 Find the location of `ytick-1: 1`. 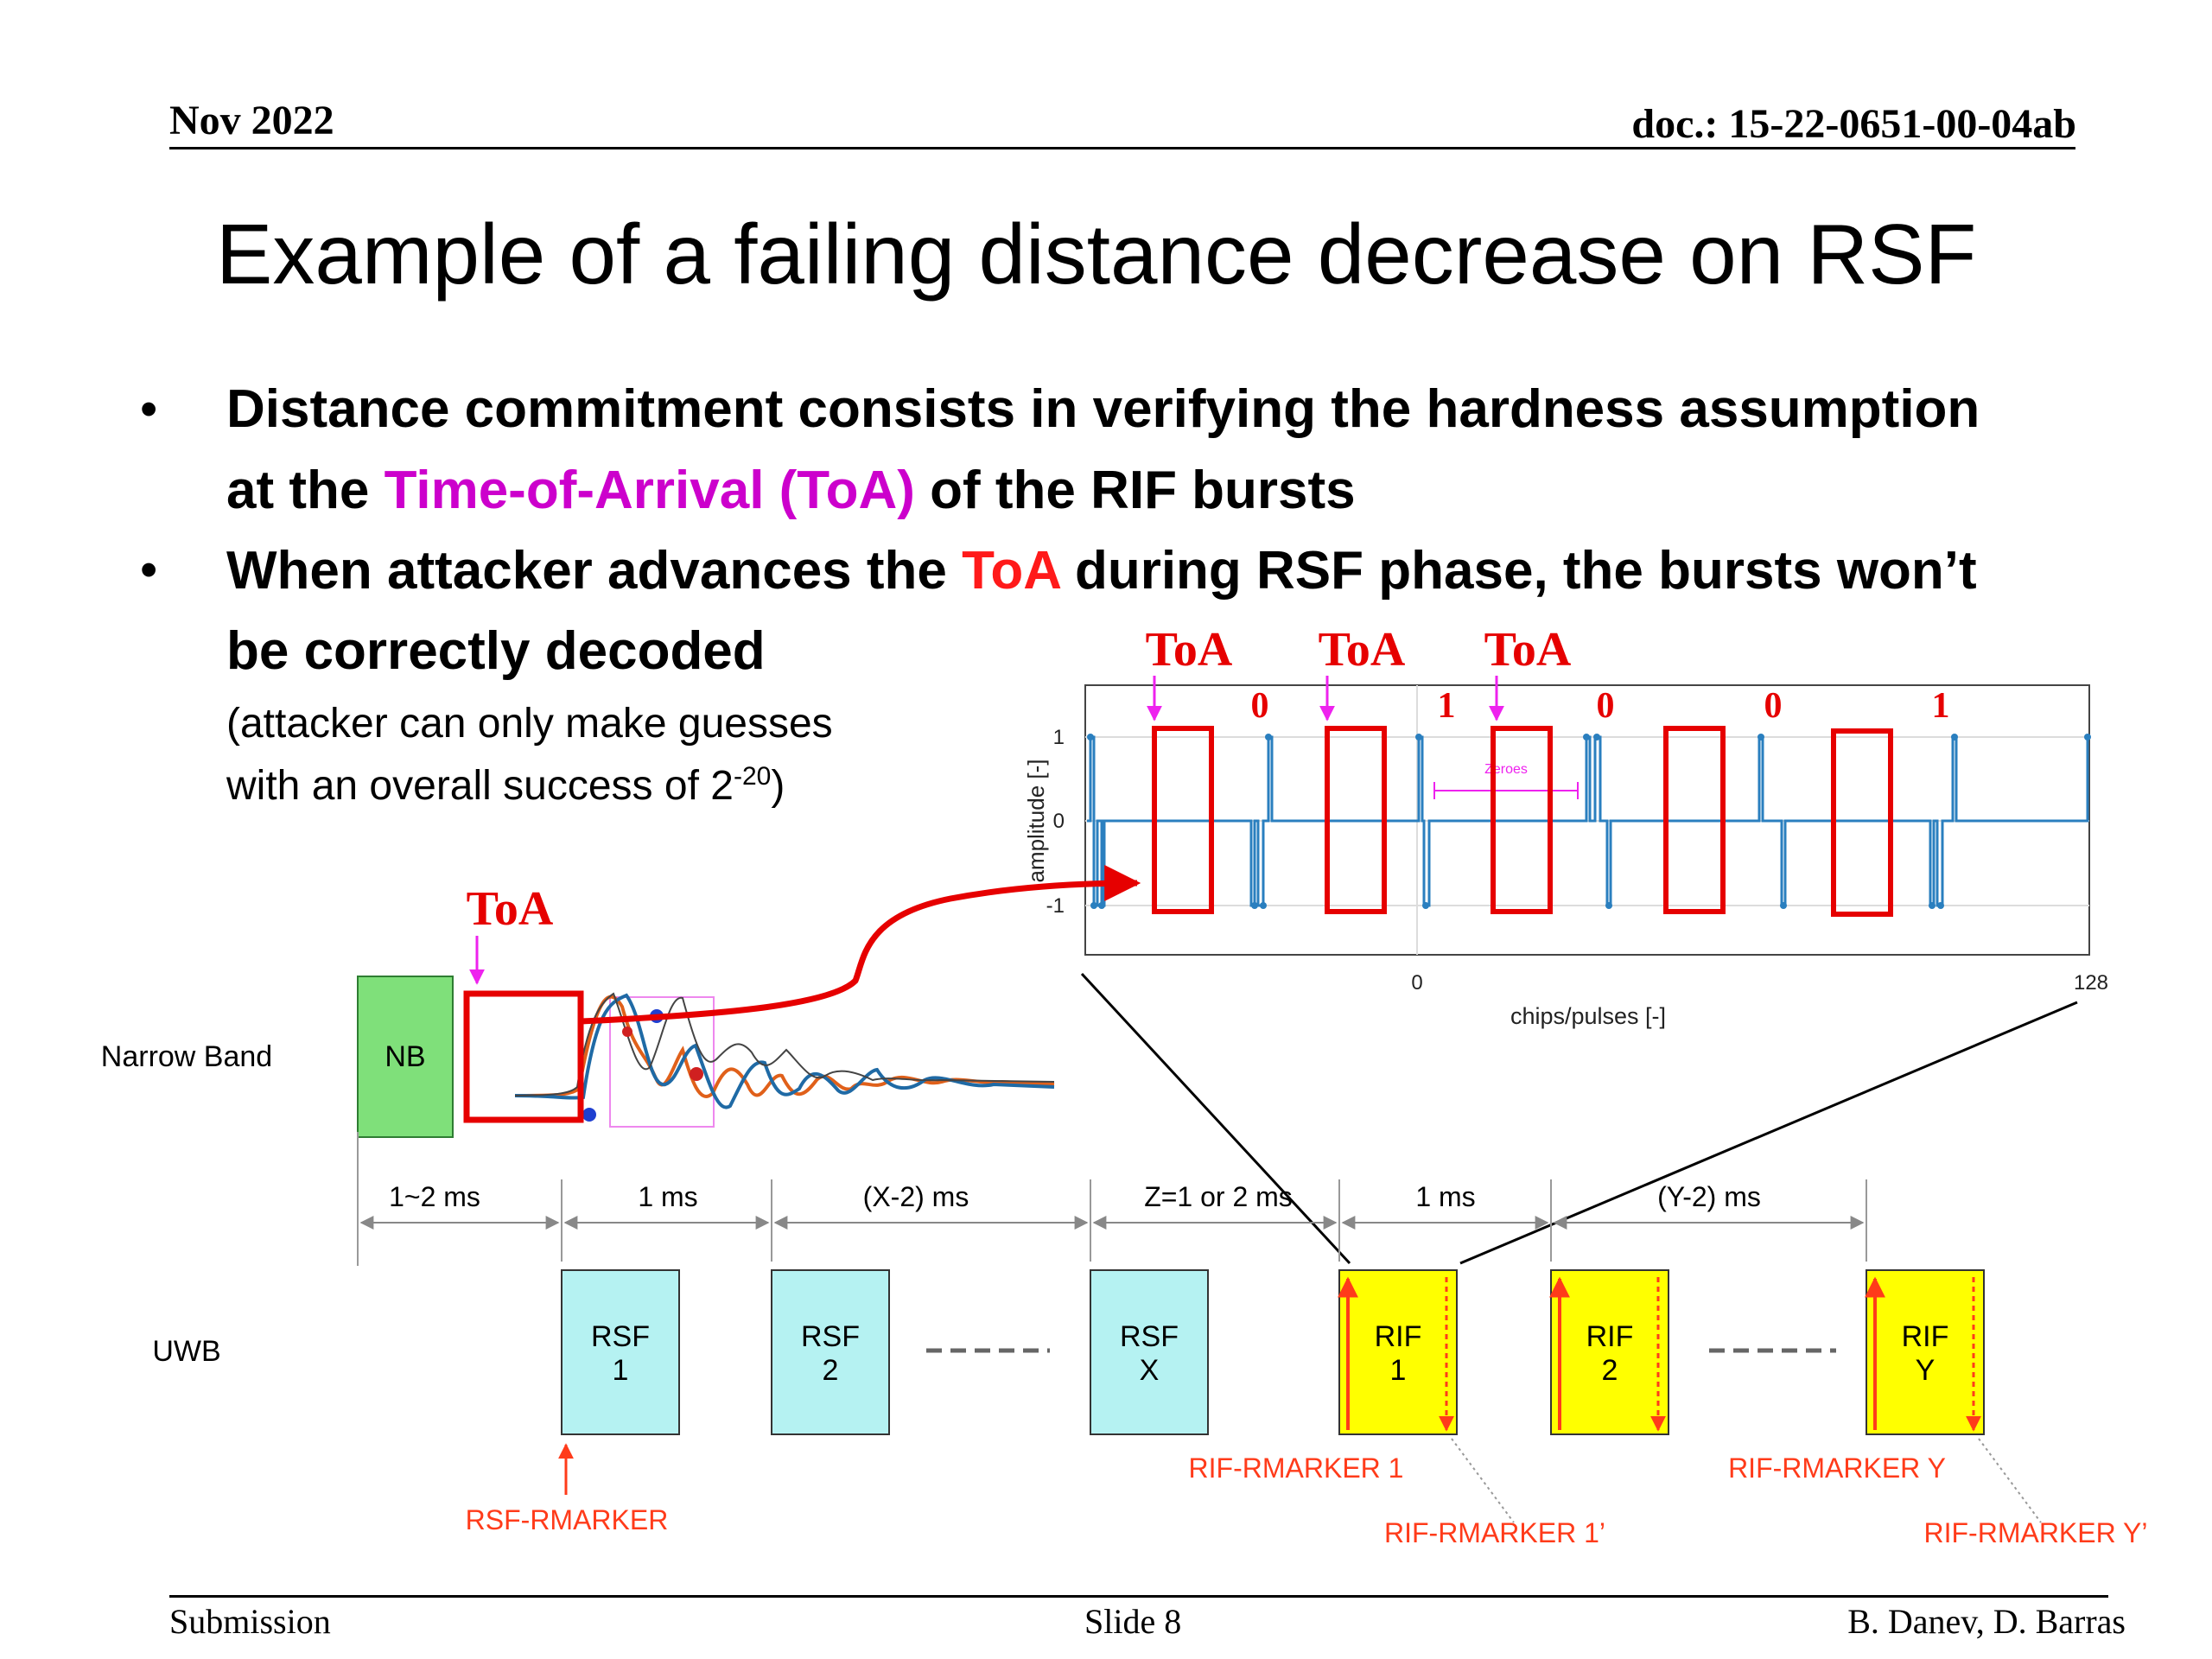

ytick-1: 1 is located at coordinates (1059, 737).